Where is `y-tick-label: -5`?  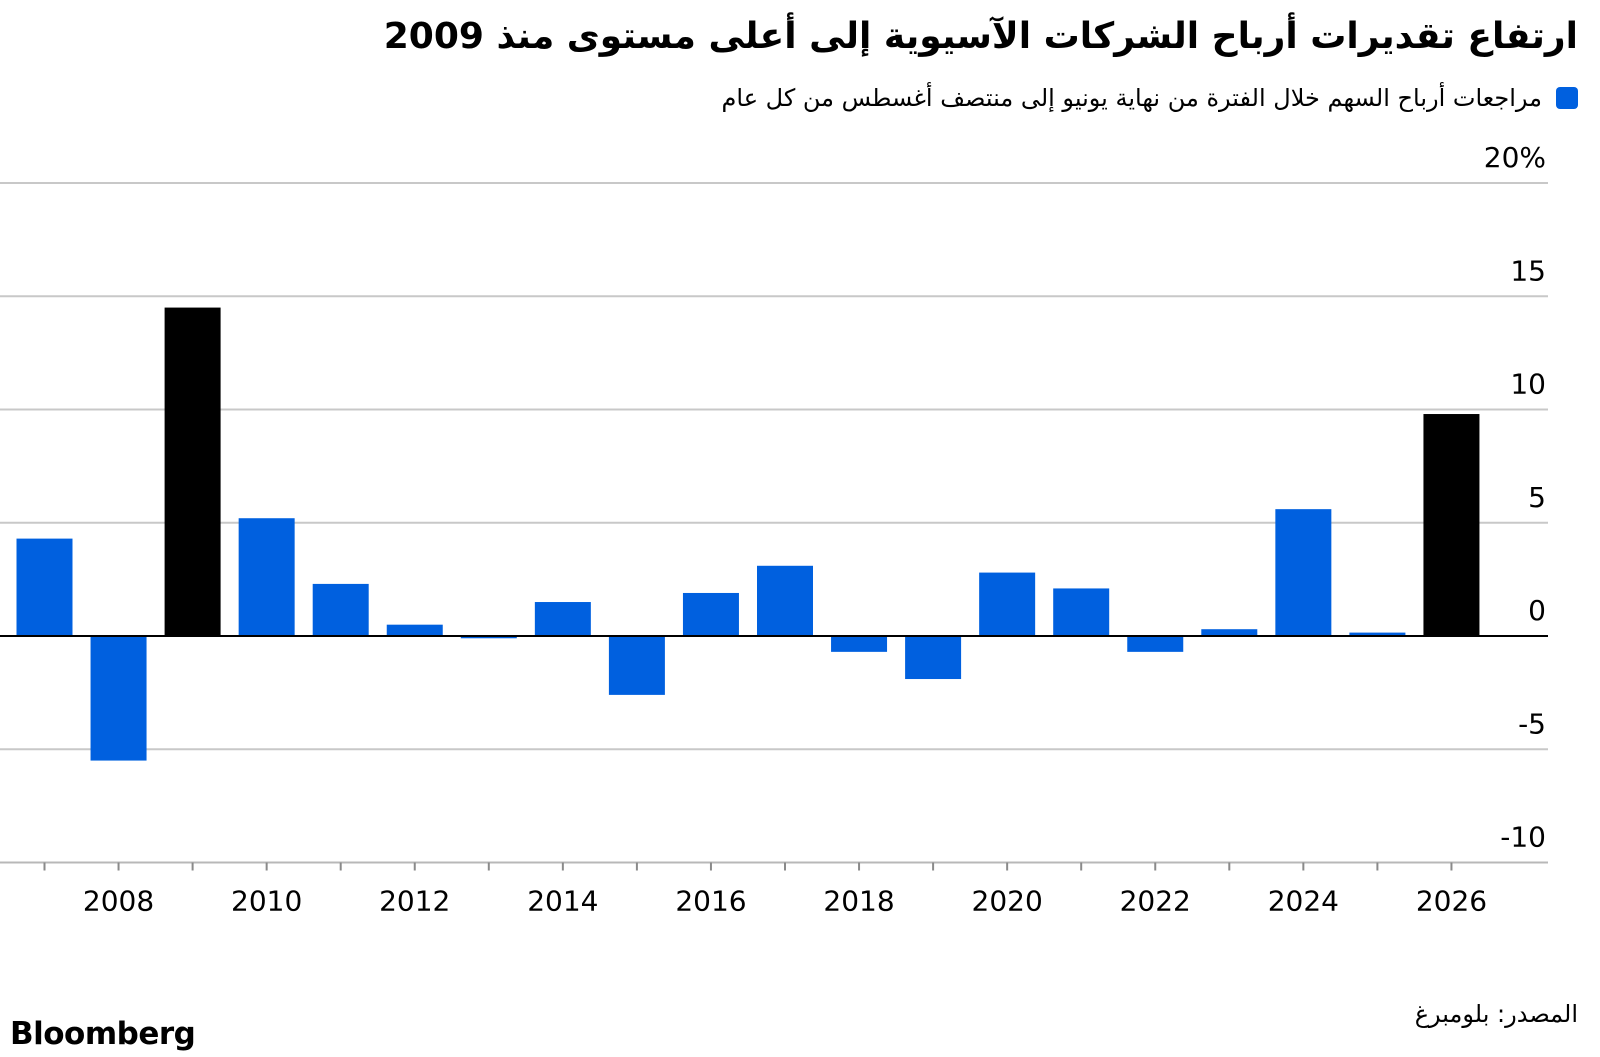
y-tick-label: -5 is located at coordinates (1532, 723).